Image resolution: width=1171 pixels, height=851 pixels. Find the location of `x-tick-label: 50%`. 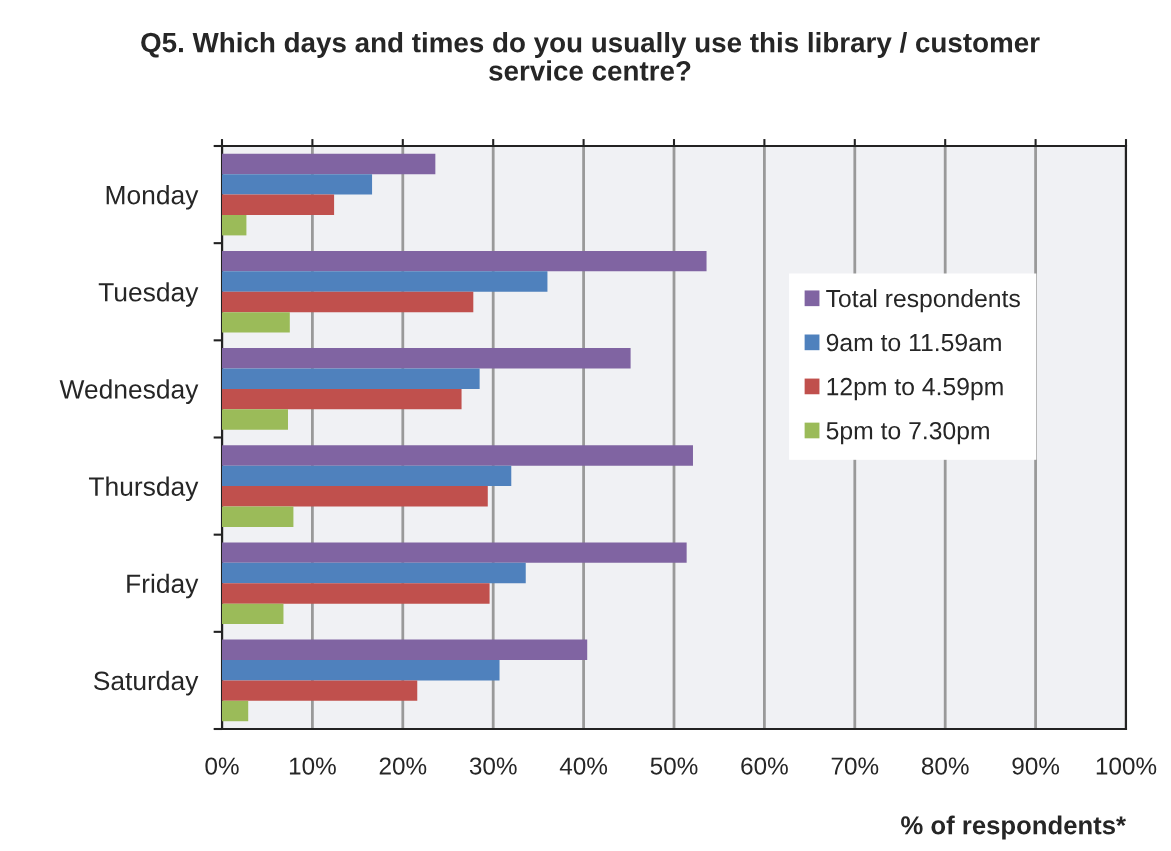

x-tick-label: 50% is located at coordinates (674, 766).